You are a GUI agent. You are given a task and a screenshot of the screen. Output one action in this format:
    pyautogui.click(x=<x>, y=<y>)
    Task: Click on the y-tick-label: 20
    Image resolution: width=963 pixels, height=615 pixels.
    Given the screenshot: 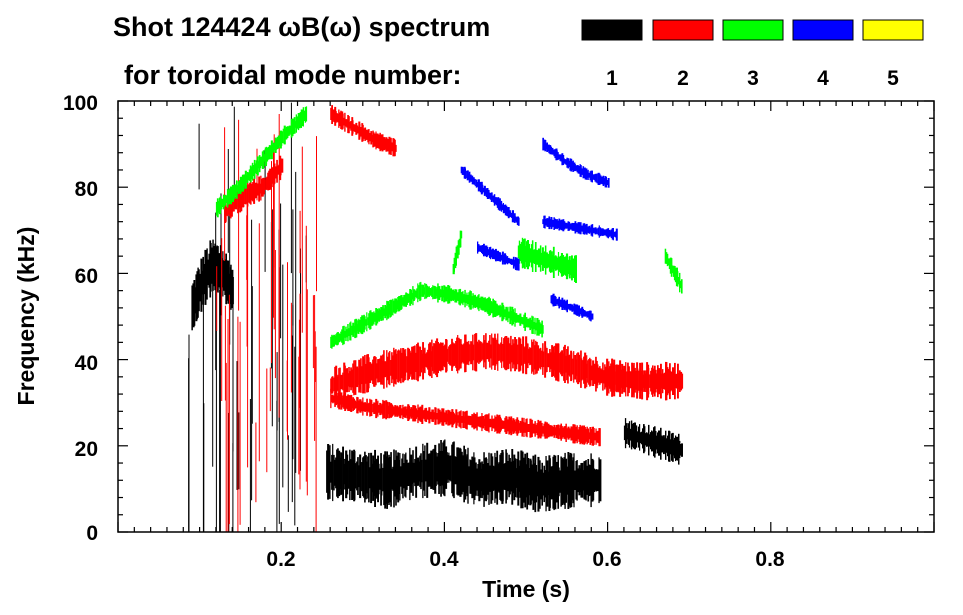 What is the action you would take?
    pyautogui.click(x=86, y=449)
    